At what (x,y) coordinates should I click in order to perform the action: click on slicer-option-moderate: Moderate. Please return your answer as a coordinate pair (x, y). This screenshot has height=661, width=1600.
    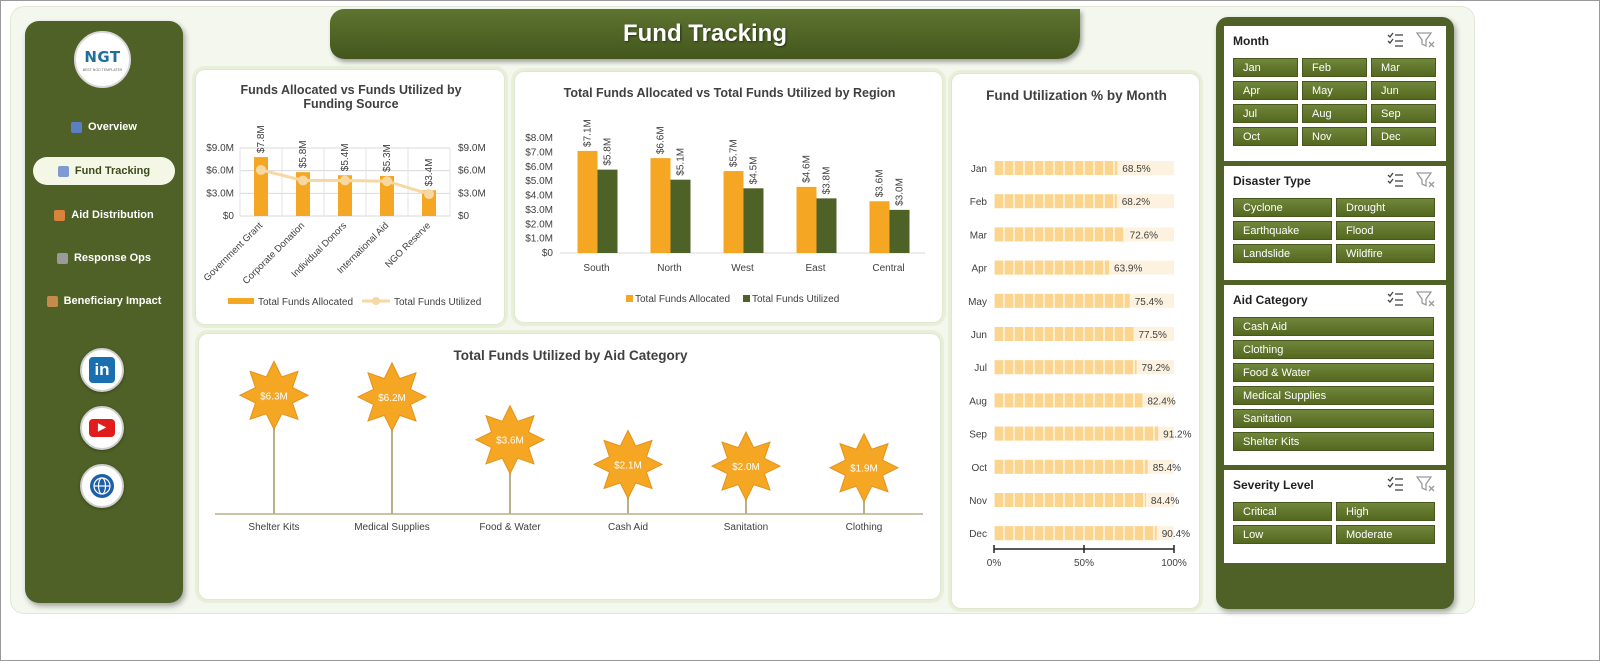
    Looking at the image, I should click on (1385, 534).